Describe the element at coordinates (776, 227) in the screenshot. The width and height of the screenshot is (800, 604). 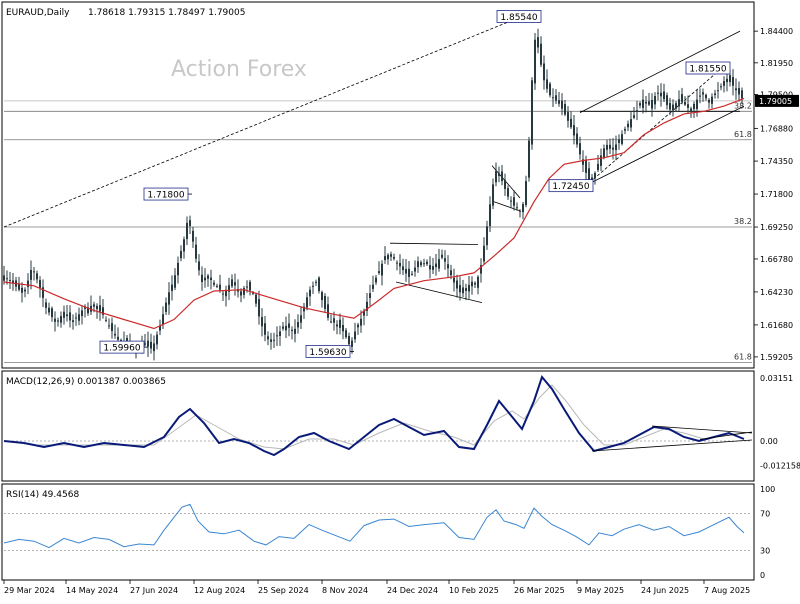
I see `price-axis-label: 1.69250` at that location.